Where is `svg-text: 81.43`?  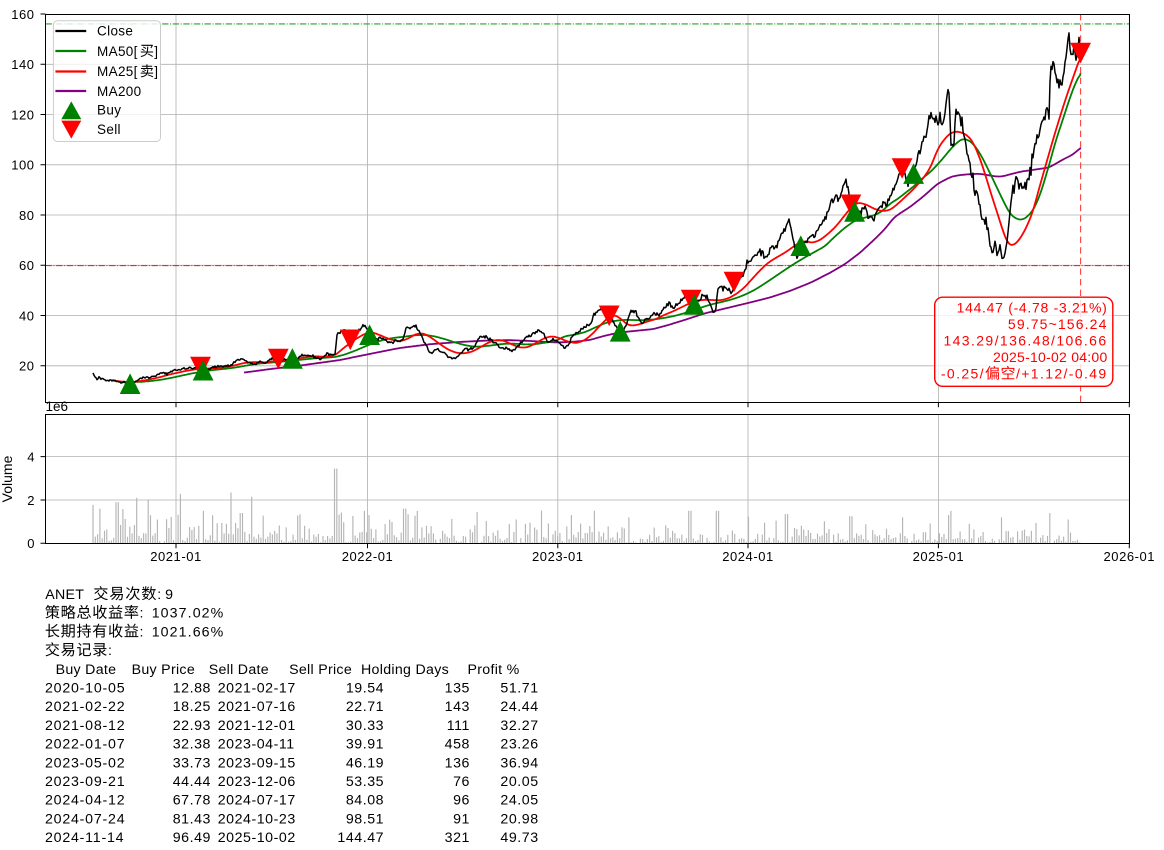 svg-text: 81.43 is located at coordinates (192, 819).